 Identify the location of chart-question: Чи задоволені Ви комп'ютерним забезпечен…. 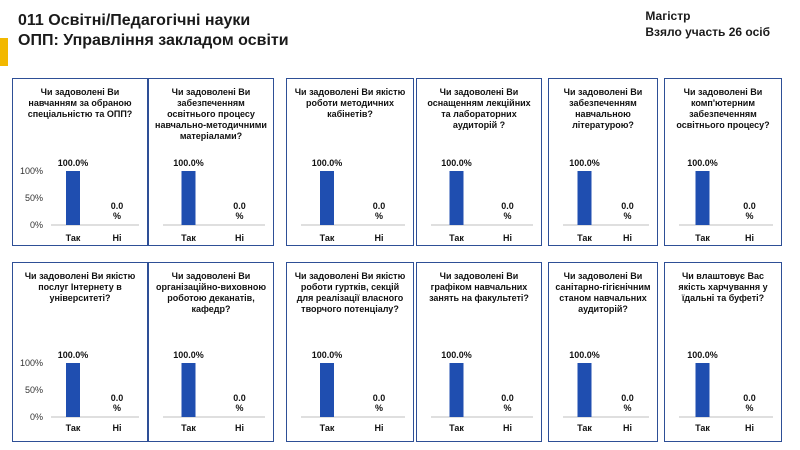
(723, 108).